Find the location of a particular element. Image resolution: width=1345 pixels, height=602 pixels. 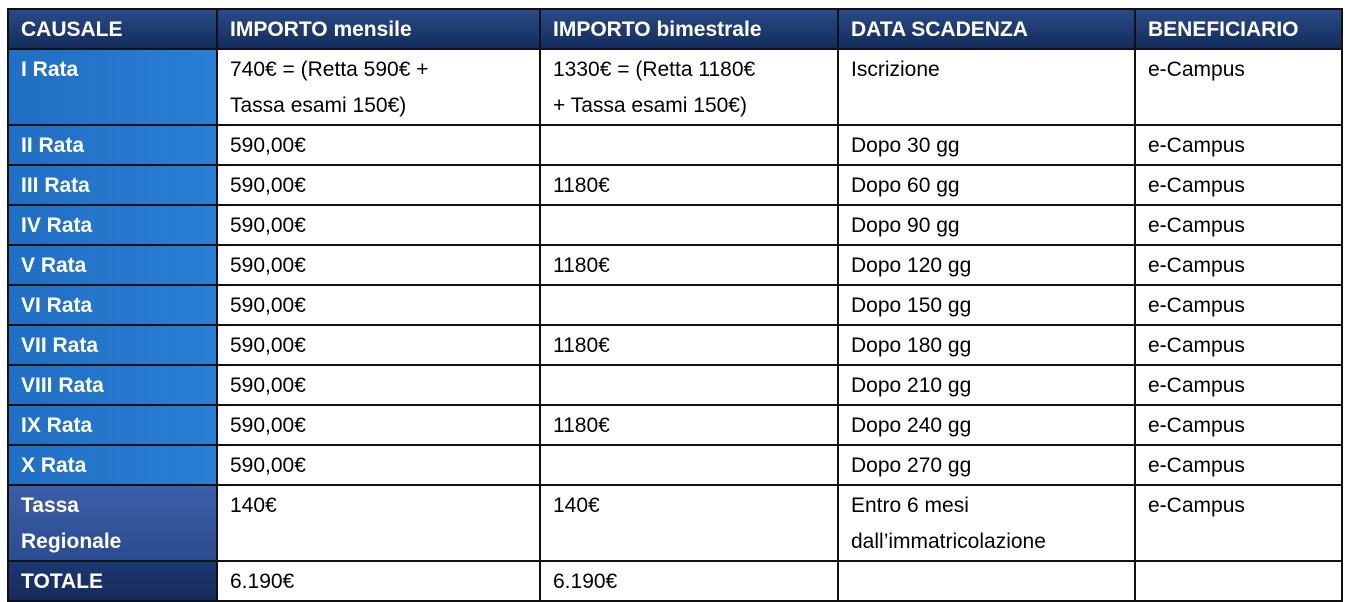

table-row: VIII Rata 590,00€ Dopo 210 gg e-Campus is located at coordinates (675, 385).